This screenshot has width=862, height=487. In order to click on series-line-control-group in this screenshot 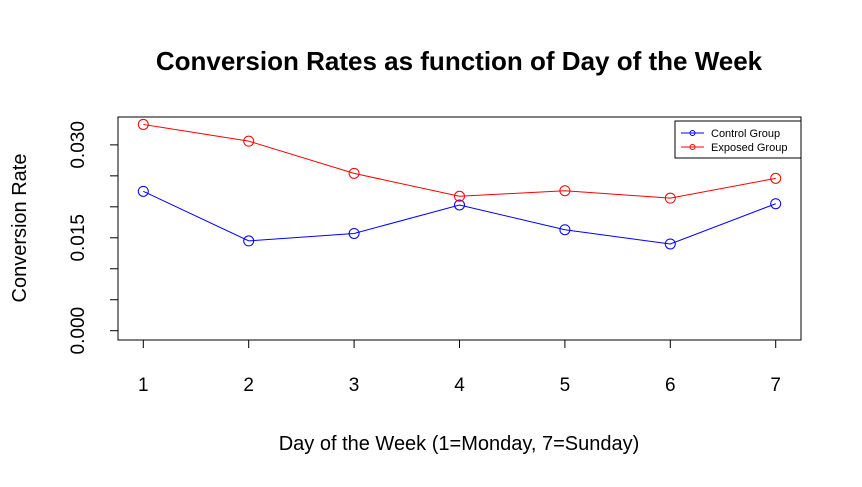, I will do `click(459, 217)`.